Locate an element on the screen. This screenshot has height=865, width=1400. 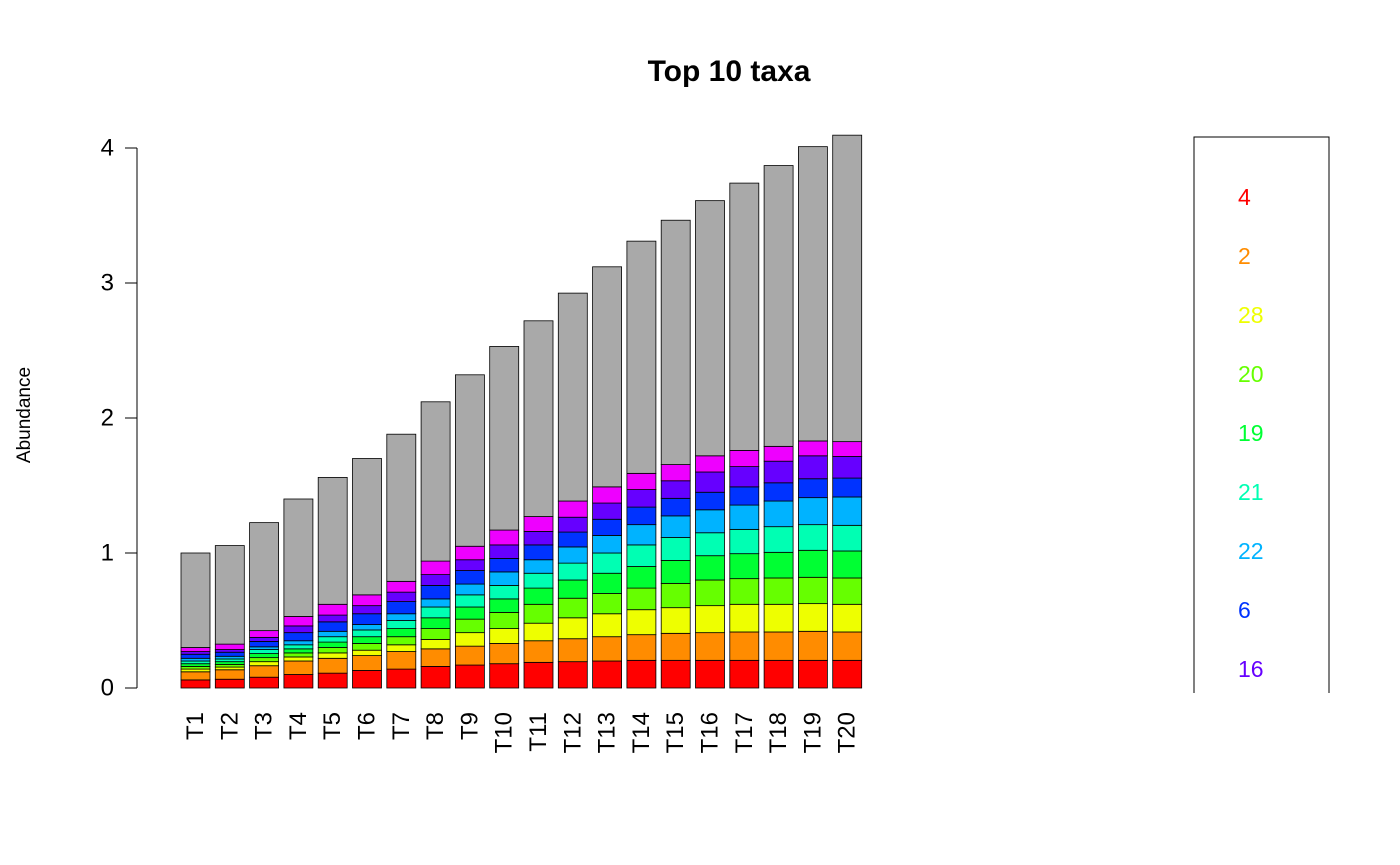
chart-title: Top 10 taxa is located at coordinates (729, 71).